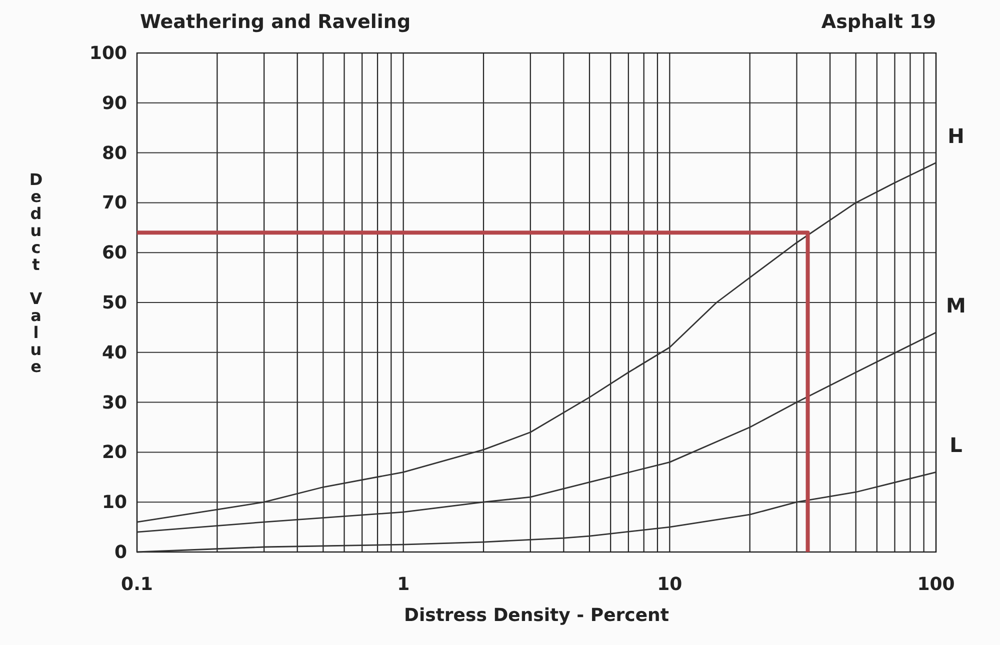 This screenshot has height=645, width=1000. What do you see at coordinates (403, 584) in the screenshot?
I see `x-tick-label: 1` at bounding box center [403, 584].